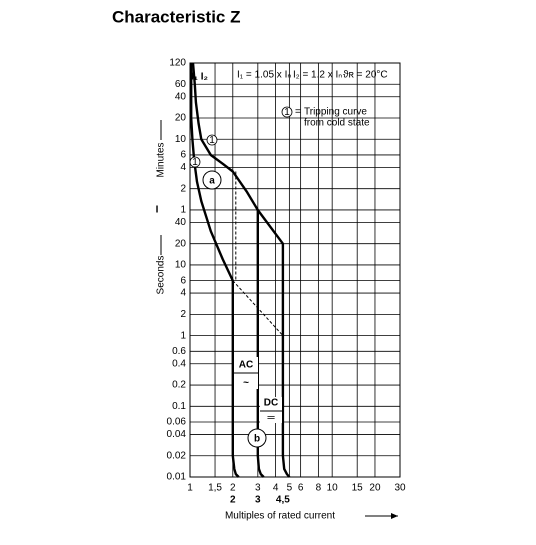 This screenshot has width=536, height=545. What do you see at coordinates (271, 403) in the screenshot?
I see `dc-label: DC` at bounding box center [271, 403].